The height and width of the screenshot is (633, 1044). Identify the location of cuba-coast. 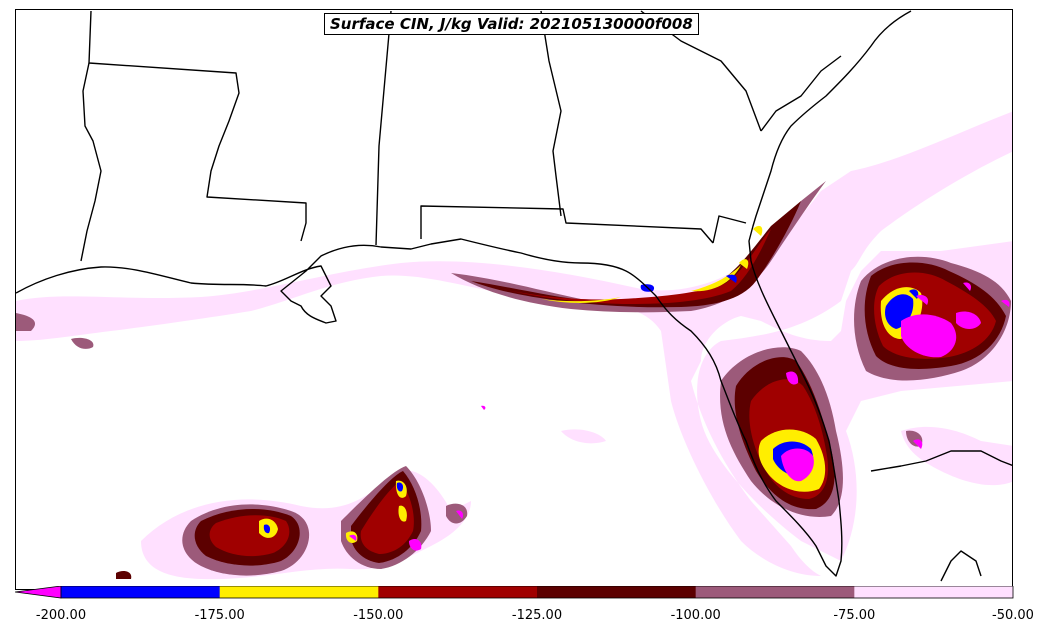
(941, 461).